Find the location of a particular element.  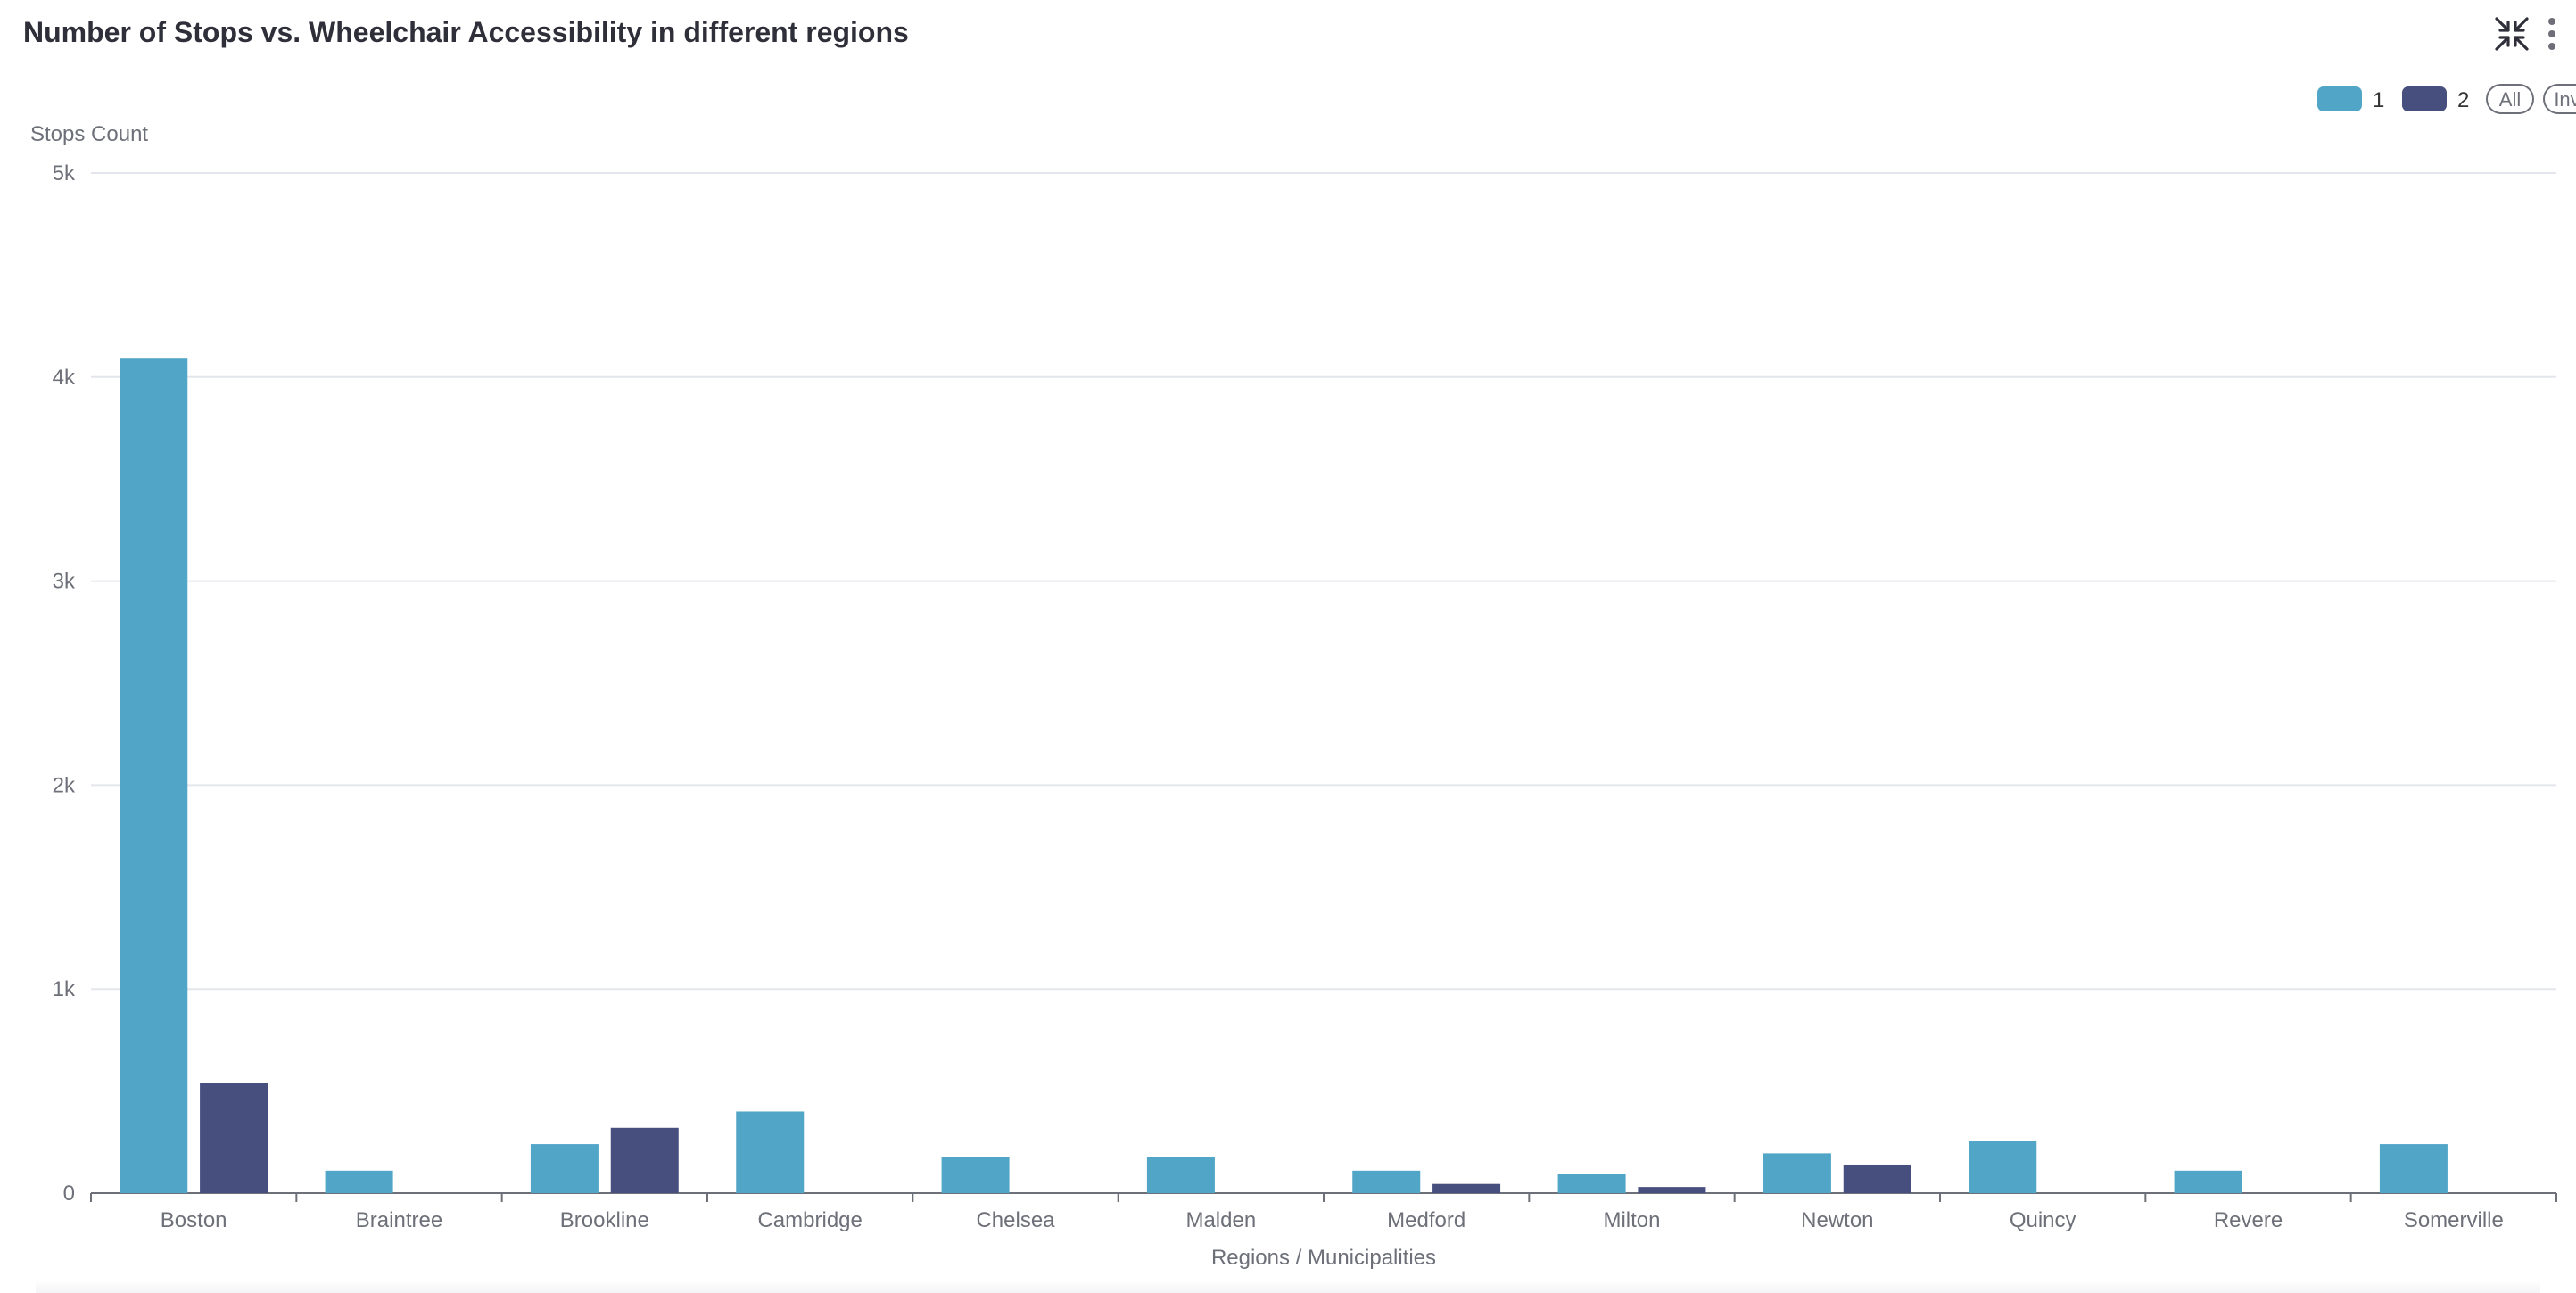

x-tick-label: Braintree is located at coordinates (399, 1220).